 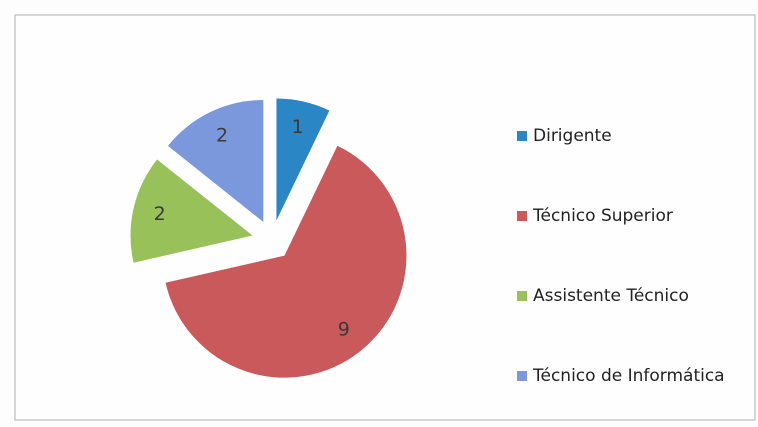 I want to click on data-label: 1, so click(x=298, y=127).